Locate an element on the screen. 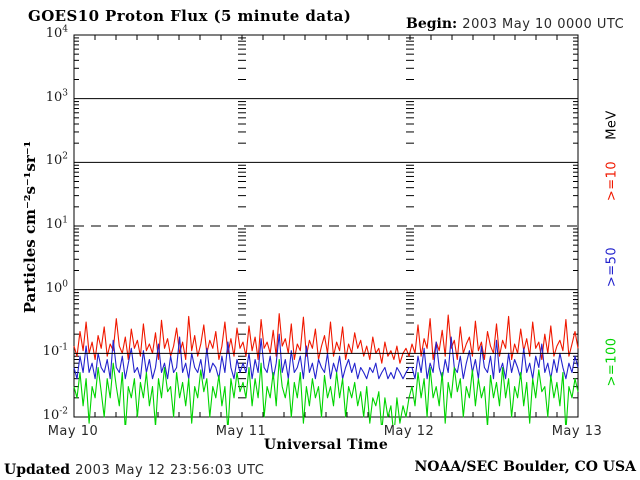 Image resolution: width=640 pixels, height=480 pixels. y-tick-label: 10³ is located at coordinates (56, 96).